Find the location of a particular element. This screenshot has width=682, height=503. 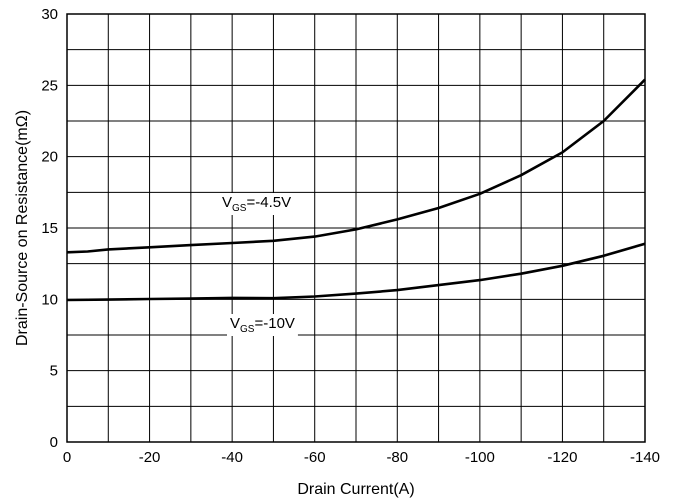

x-tick-label: -140 is located at coordinates (645, 457).